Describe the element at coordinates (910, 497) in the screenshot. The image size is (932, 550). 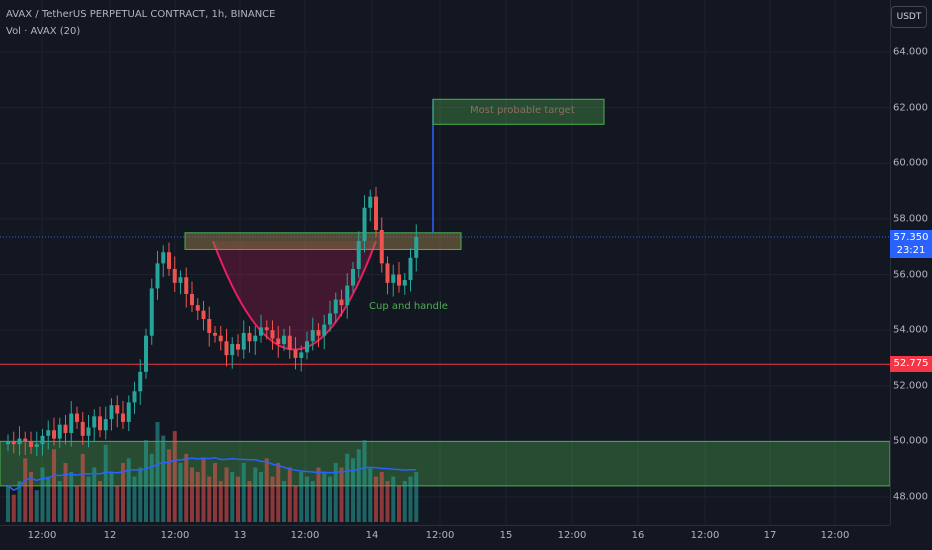
I see `price-tick: 48.000` at that location.